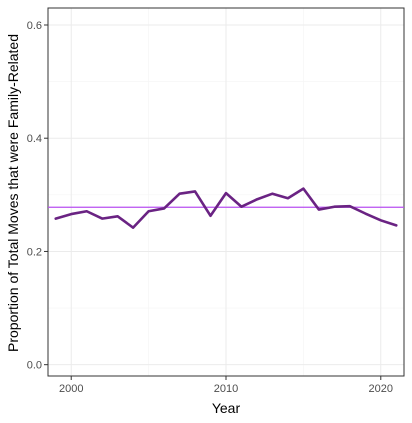 The height and width of the screenshot is (423, 412). I want to click on series-line, so click(226, 208).